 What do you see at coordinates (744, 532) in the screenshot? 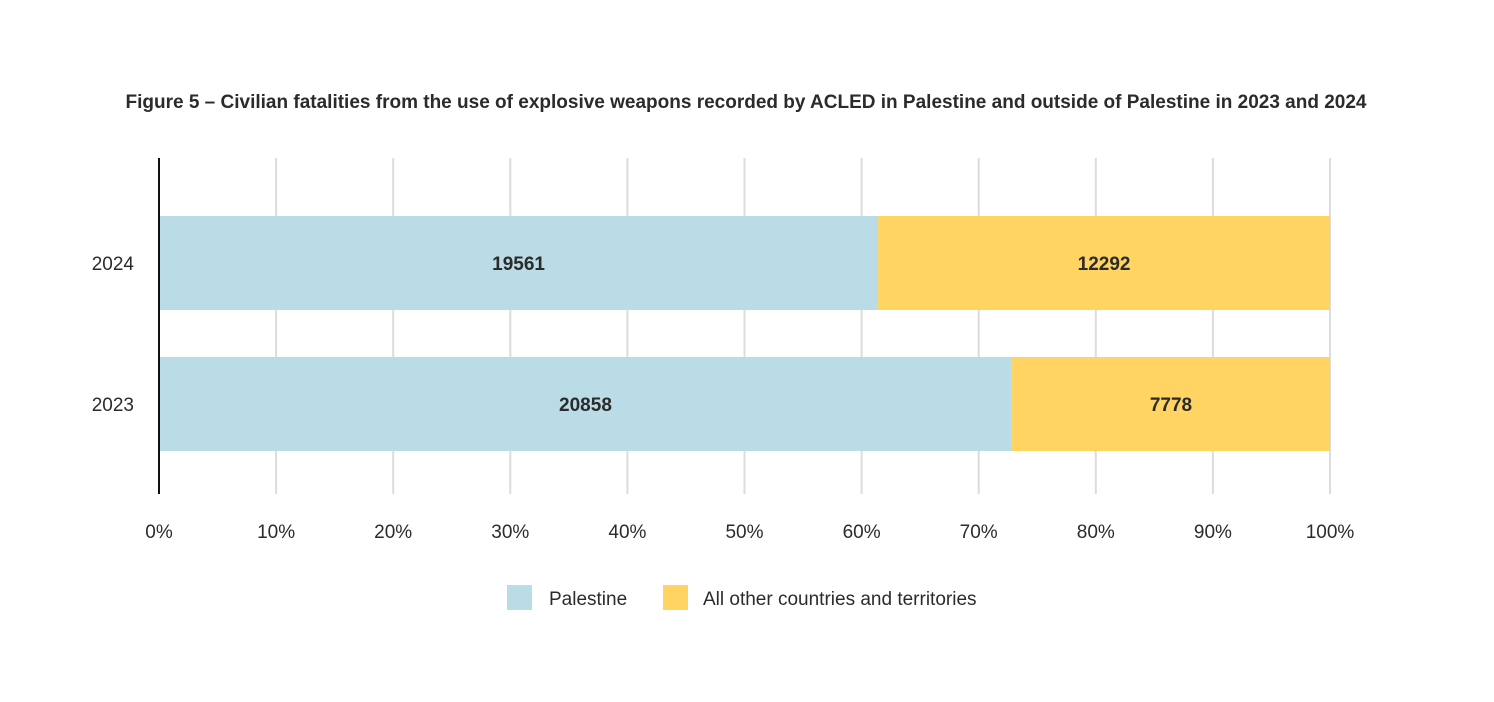
I see `x-tick-label: 50%` at bounding box center [744, 532].